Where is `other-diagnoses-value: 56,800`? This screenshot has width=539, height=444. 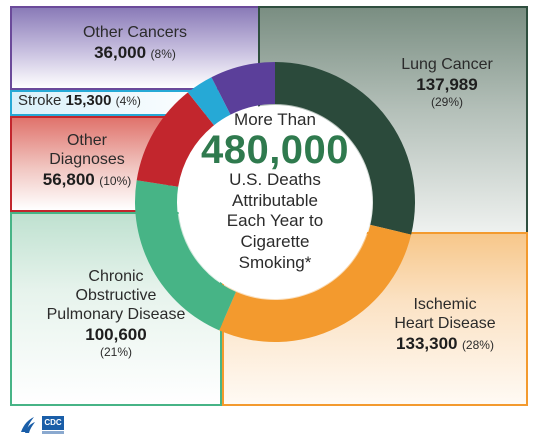 other-diagnoses-value: 56,800 is located at coordinates (68, 179).